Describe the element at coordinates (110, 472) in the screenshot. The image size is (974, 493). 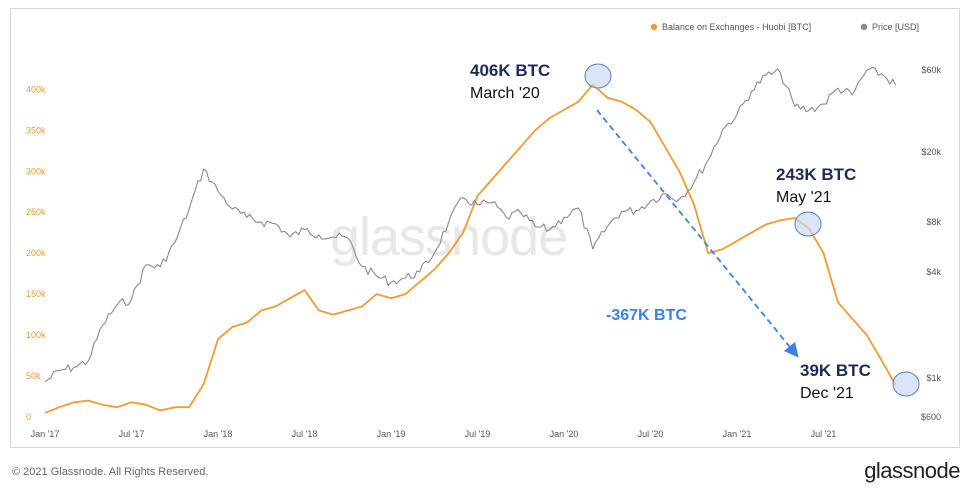
I see `copyright-text: © 2021 Glassnode. All Rights Reserved.` at that location.